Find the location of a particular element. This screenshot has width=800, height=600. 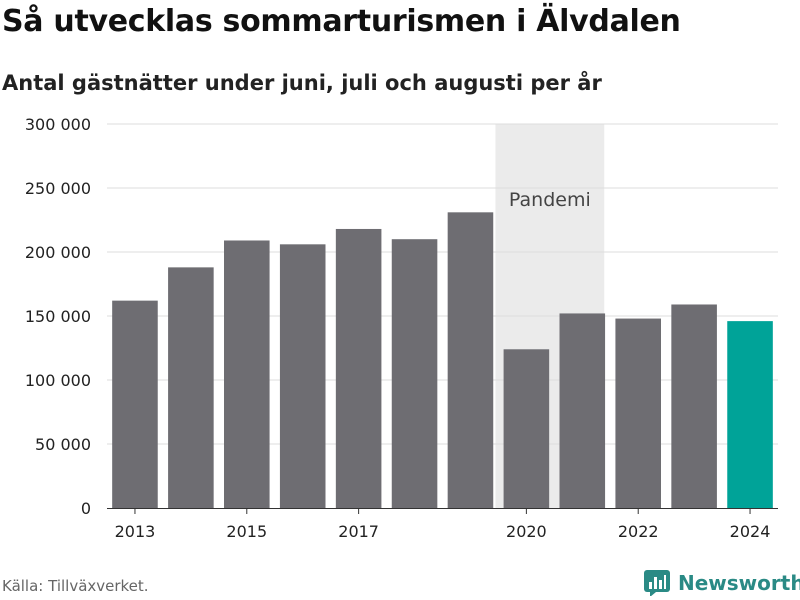

y-tick-label: 100 000 is located at coordinates (58, 380).